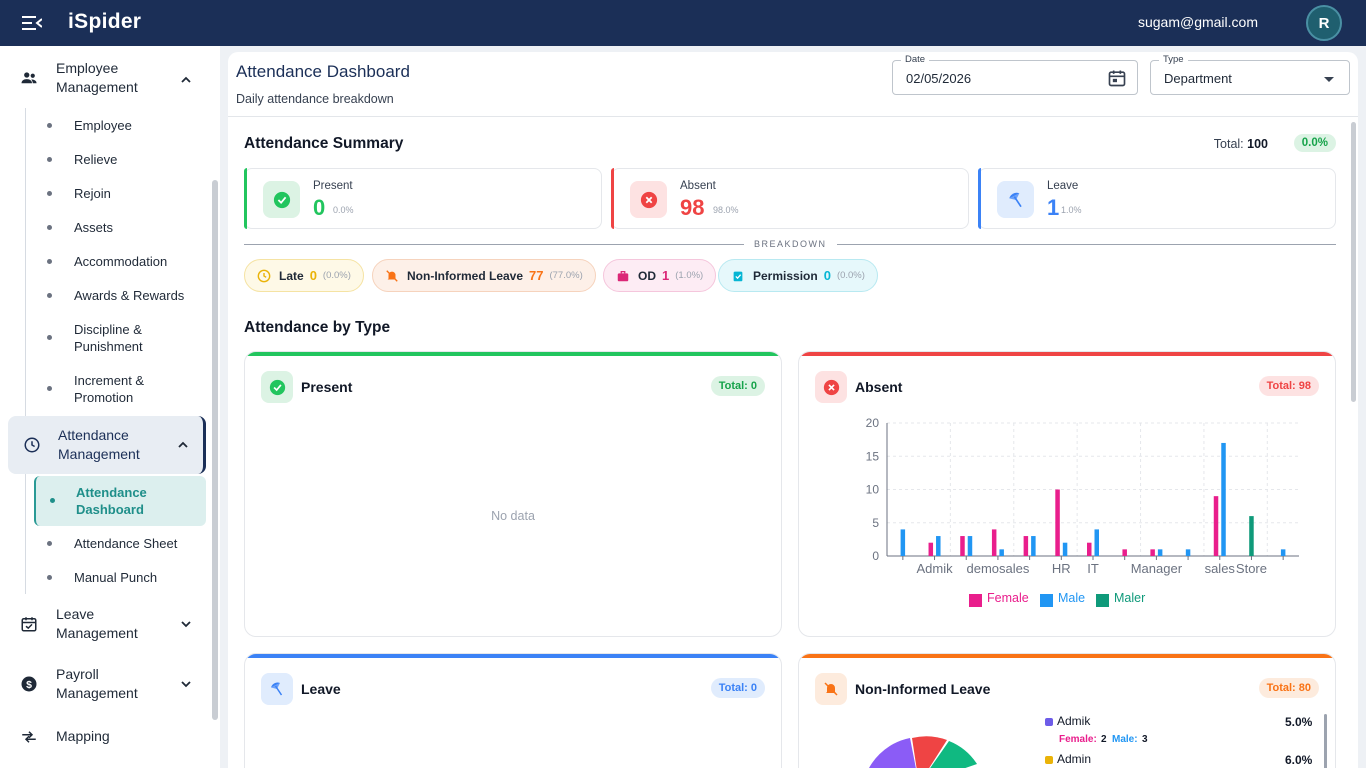 The height and width of the screenshot is (768, 1366). Describe the element at coordinates (125, 125) in the screenshot. I see `sidebar-item-employee: Employee` at that location.